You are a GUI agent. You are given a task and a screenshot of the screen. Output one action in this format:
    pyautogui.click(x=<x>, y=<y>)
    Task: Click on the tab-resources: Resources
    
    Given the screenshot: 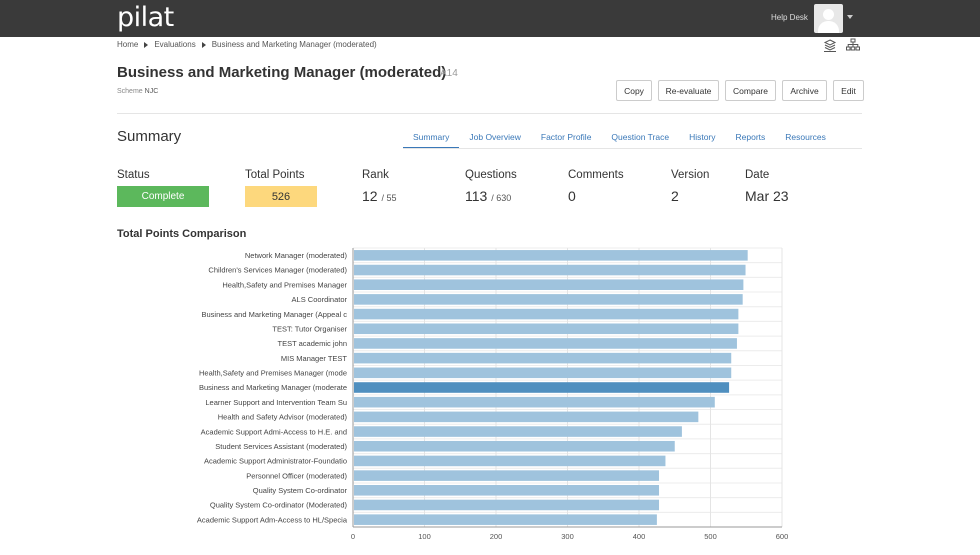 What is the action you would take?
    pyautogui.click(x=805, y=137)
    